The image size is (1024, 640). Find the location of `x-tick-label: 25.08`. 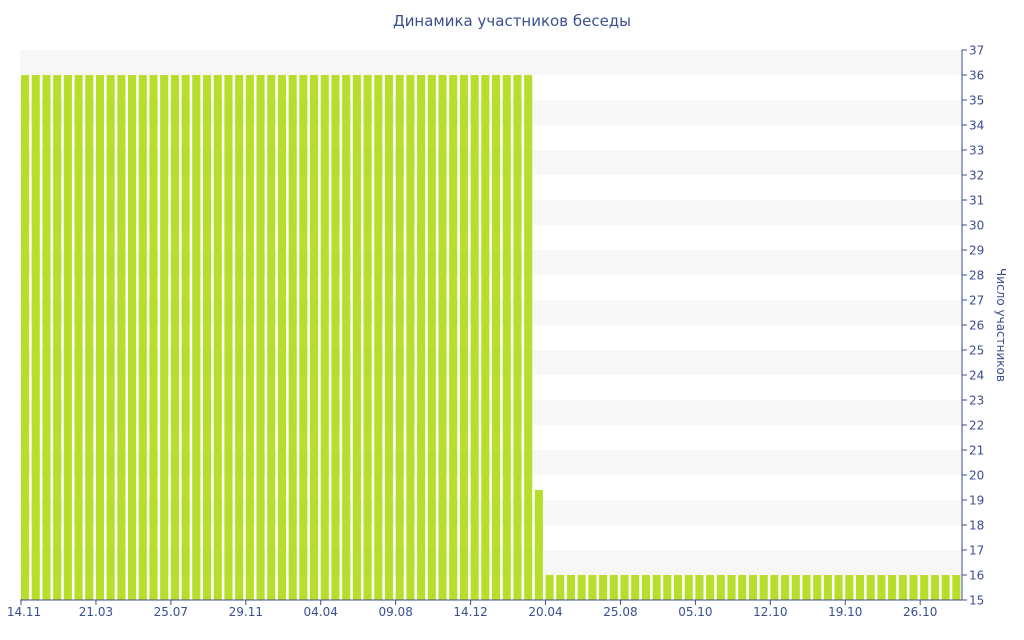

x-tick-label: 25.08 is located at coordinates (620, 612).